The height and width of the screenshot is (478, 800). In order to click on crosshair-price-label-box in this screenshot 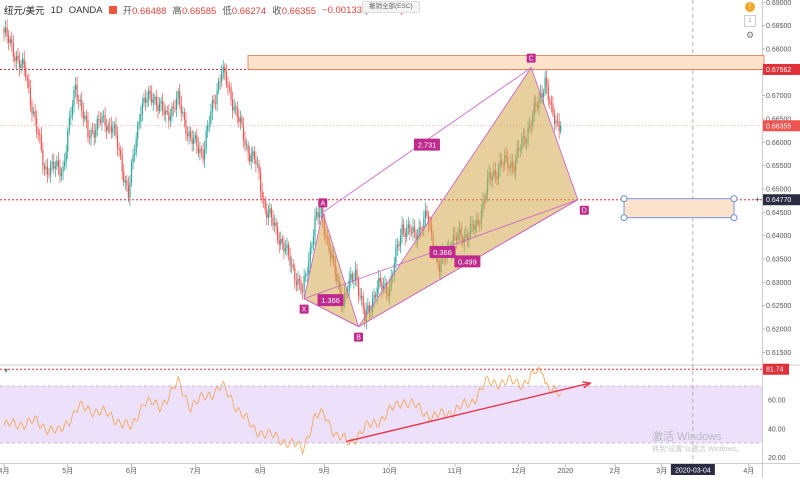, I will do `click(781, 200)`.